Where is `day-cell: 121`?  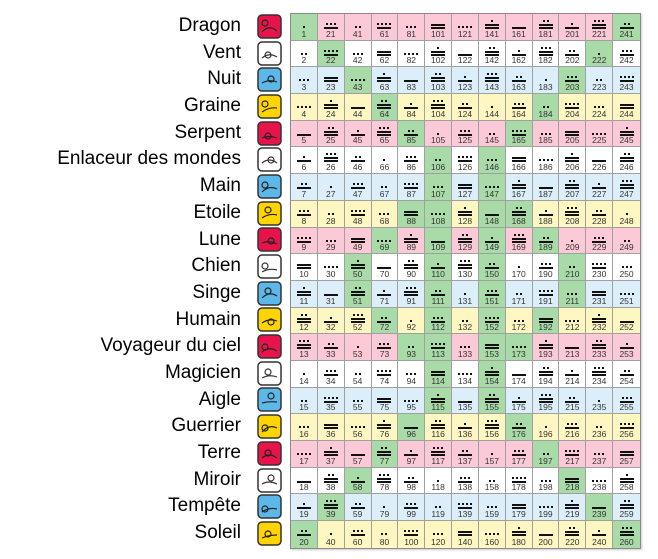 day-cell: 121 is located at coordinates (465, 27).